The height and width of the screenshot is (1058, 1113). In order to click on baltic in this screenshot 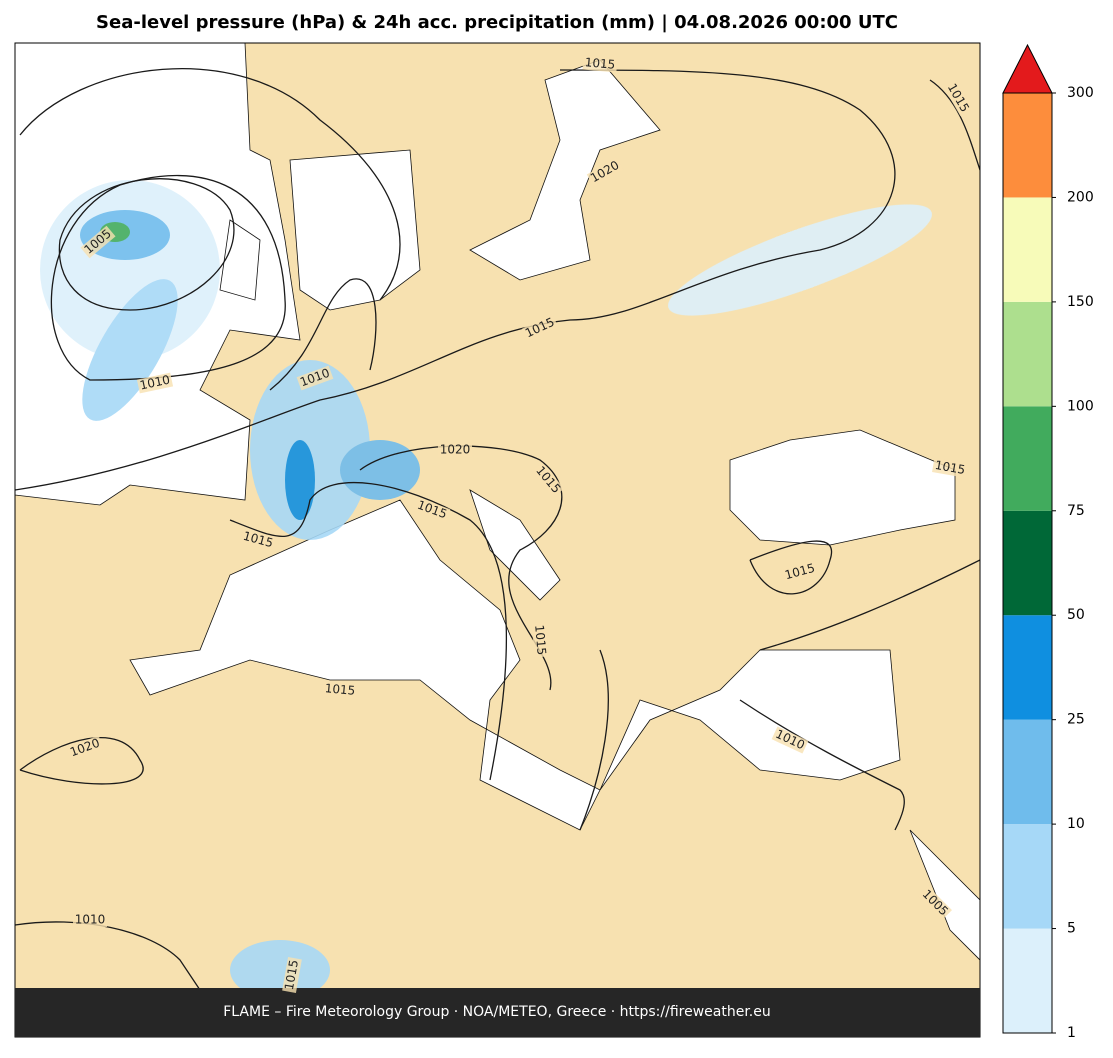, I will do `click(565, 170)`.